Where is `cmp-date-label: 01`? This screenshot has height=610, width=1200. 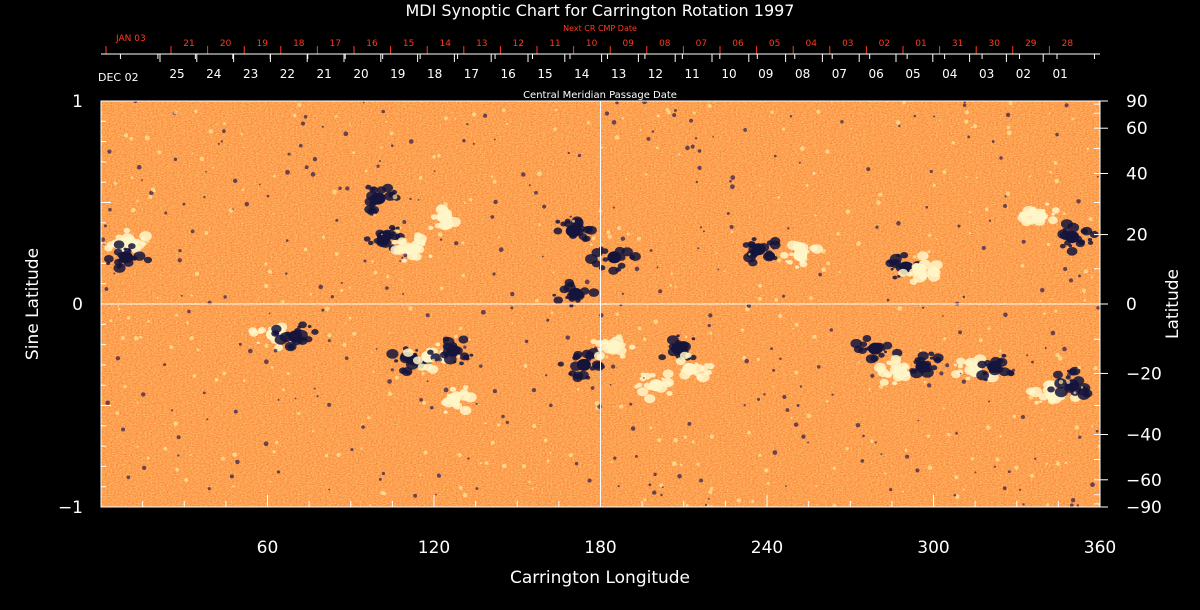
cmp-date-label: 01 is located at coordinates (1060, 74).